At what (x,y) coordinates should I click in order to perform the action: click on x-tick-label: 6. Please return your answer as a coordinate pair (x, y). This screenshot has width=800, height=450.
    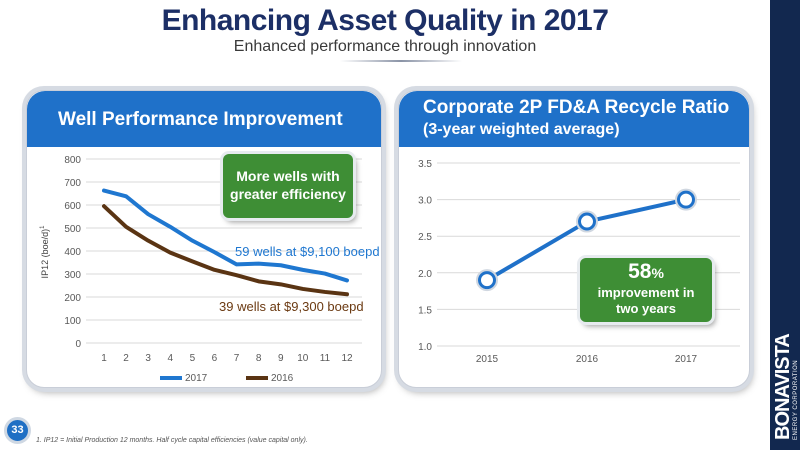
    Looking at the image, I should click on (215, 358).